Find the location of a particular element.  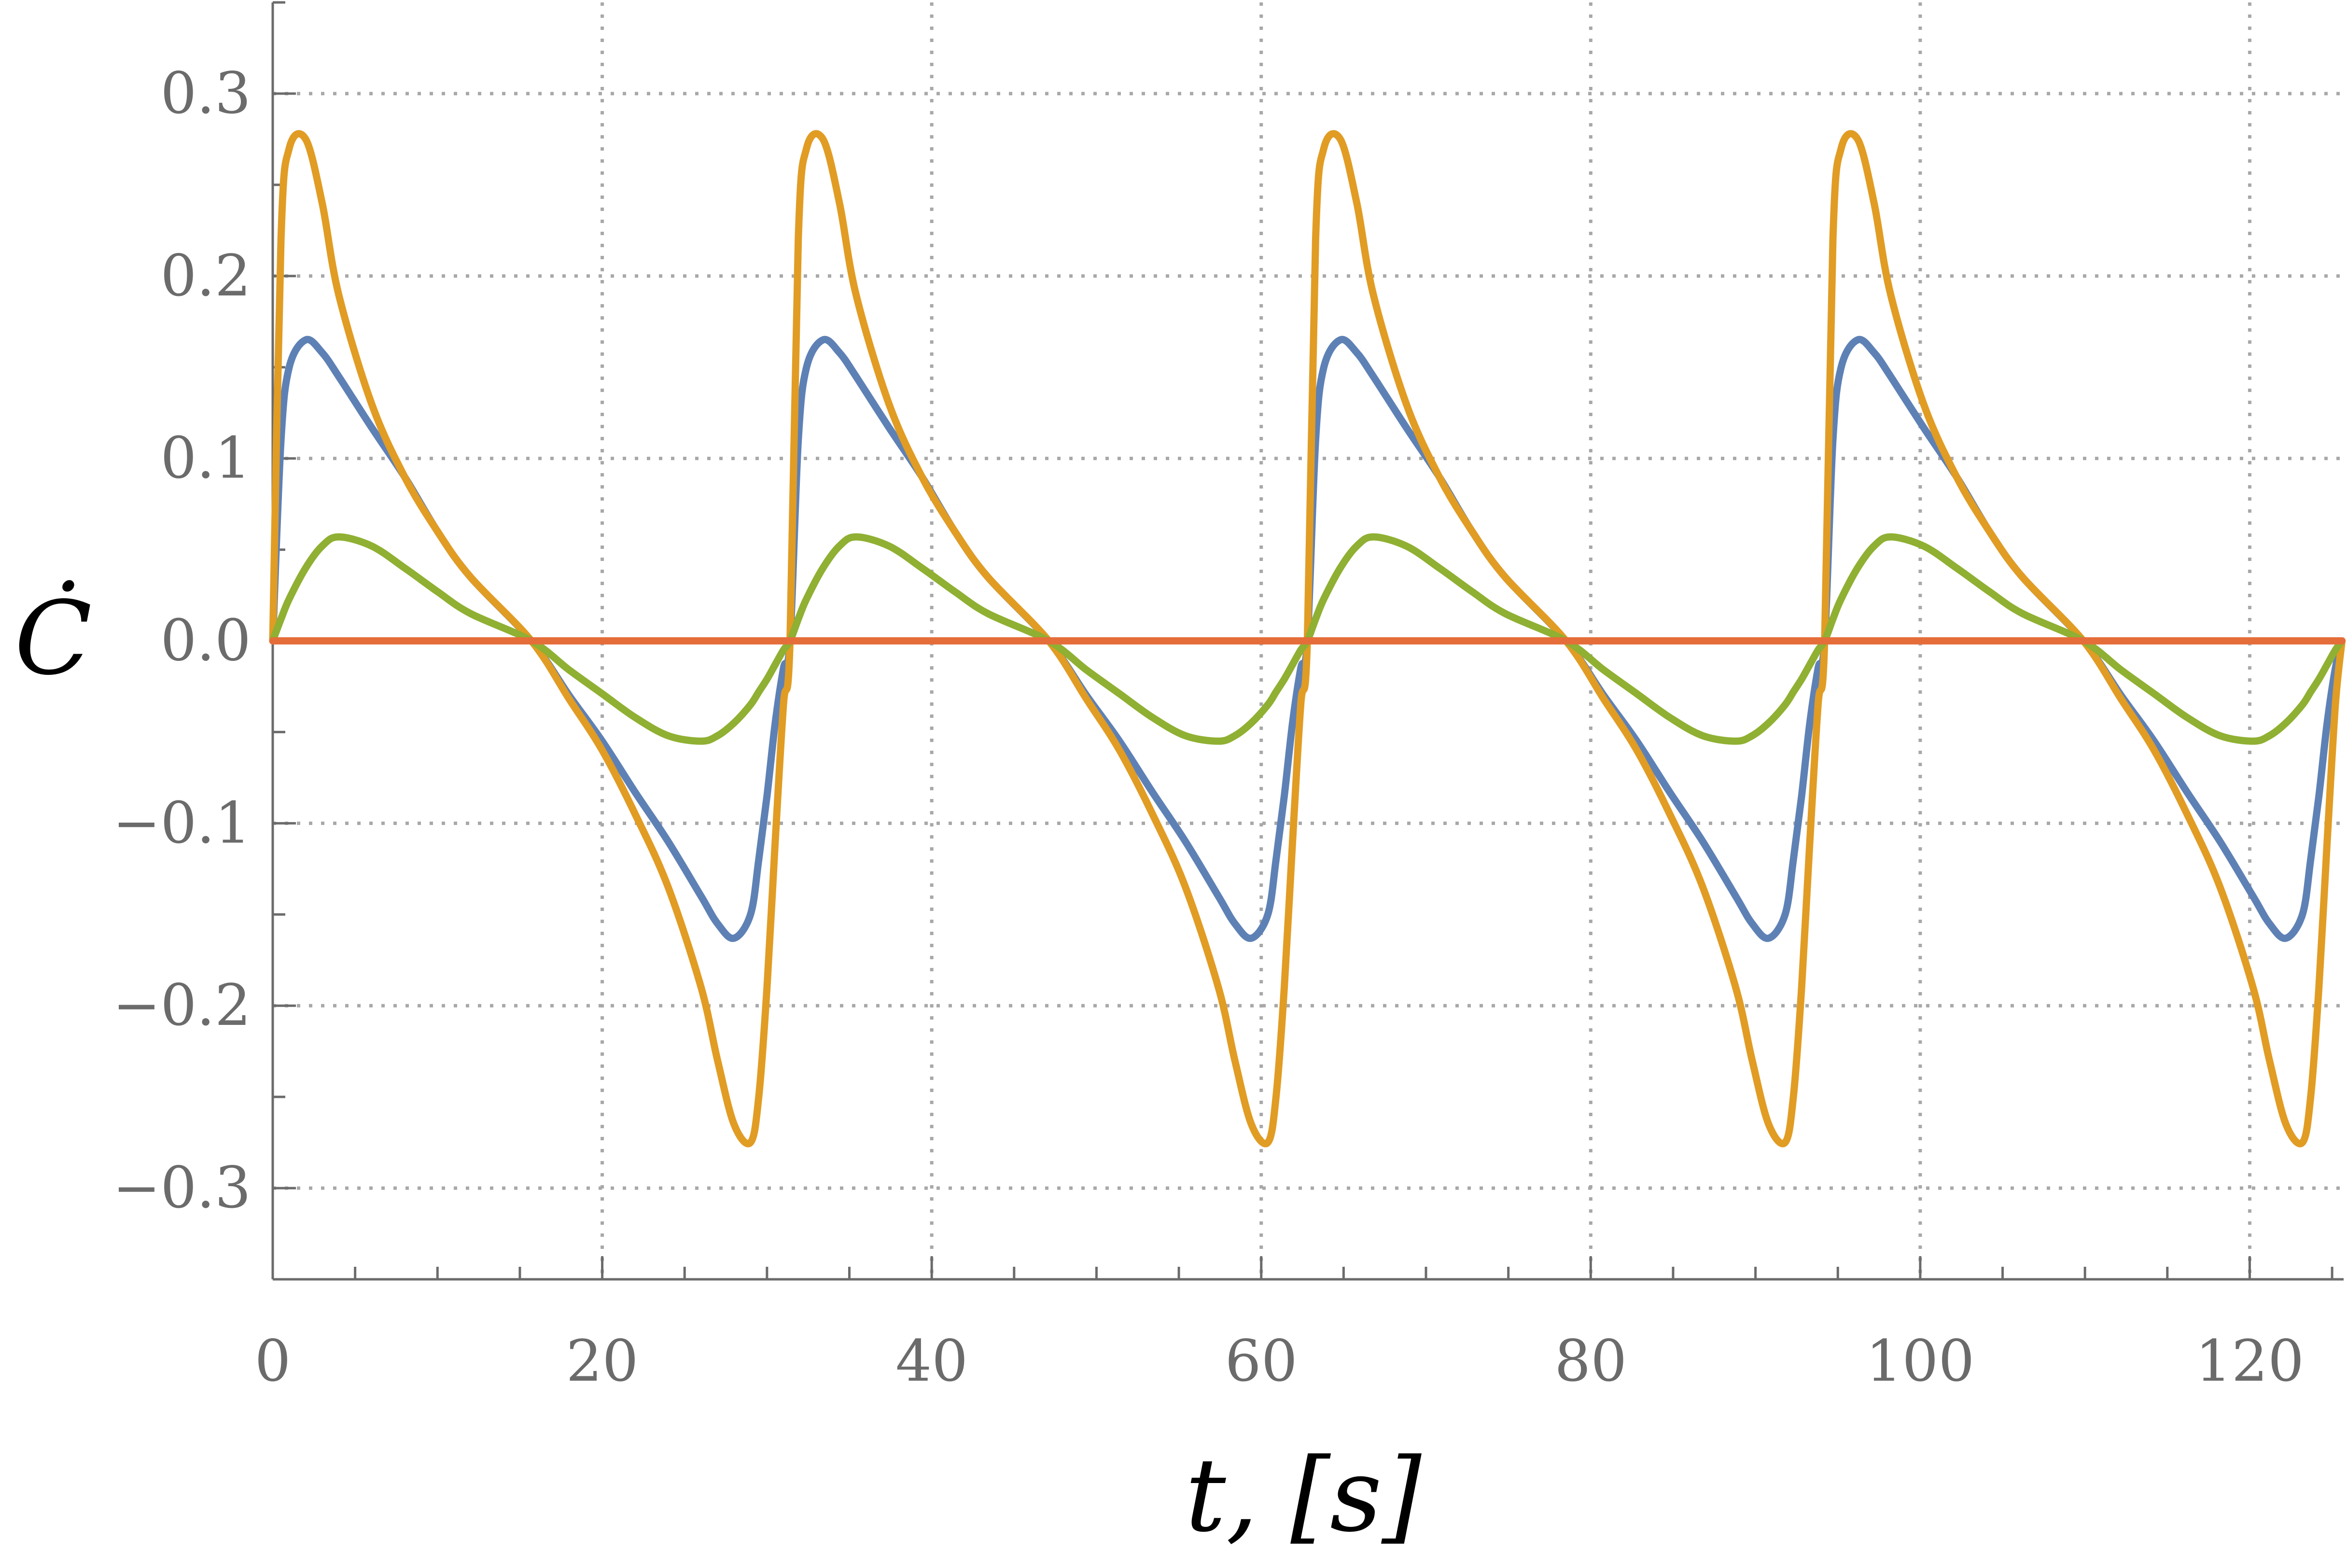

y-tick-label: −0.1 is located at coordinates (181, 823).